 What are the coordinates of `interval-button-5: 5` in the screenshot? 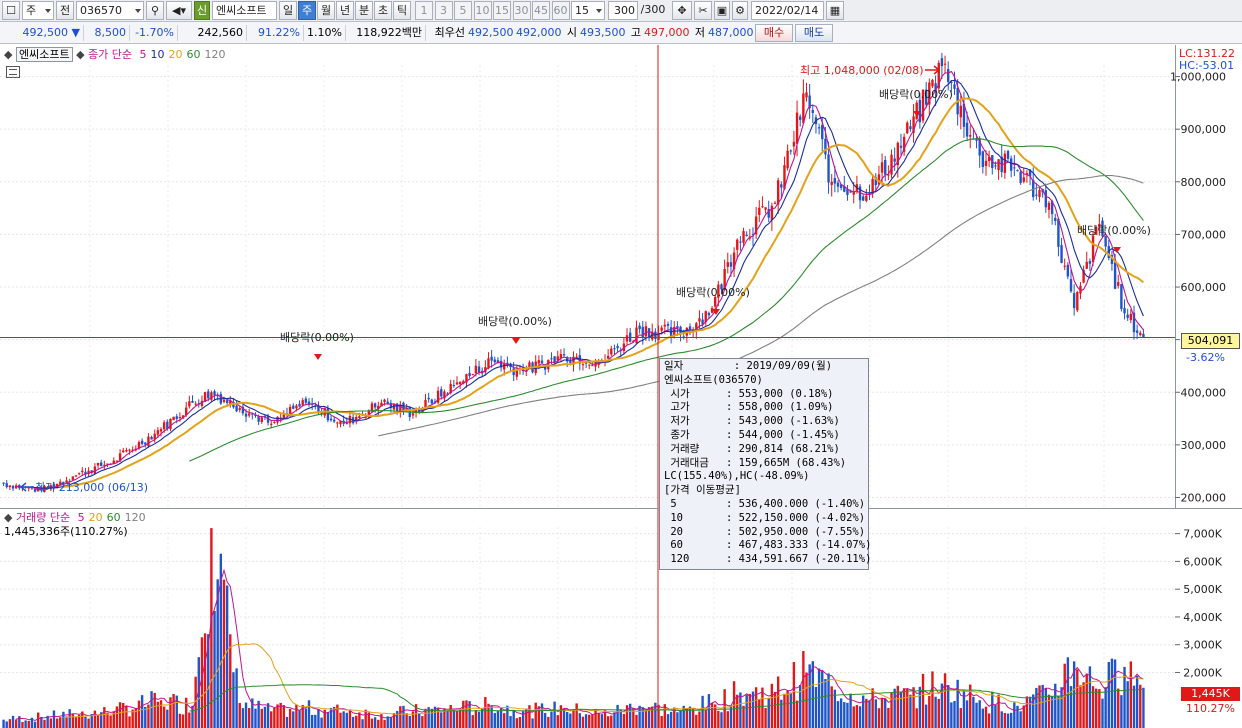 It's located at (463, 10).